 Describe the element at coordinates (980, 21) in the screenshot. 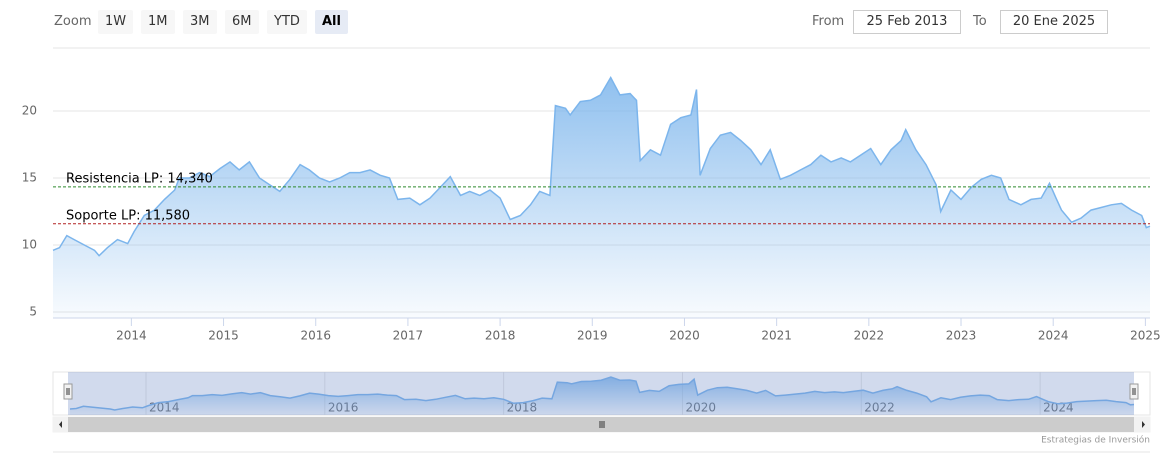

I see `to-label: To` at that location.